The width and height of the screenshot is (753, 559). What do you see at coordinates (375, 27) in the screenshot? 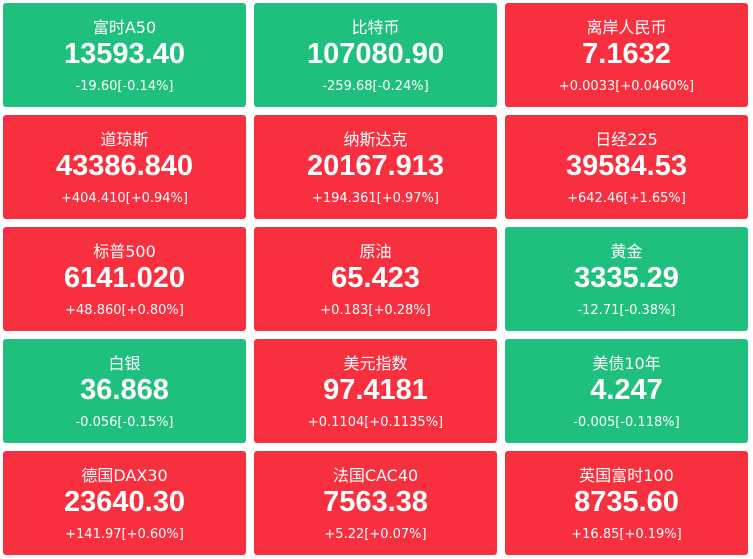
I see `quote-name: 比特币` at bounding box center [375, 27].